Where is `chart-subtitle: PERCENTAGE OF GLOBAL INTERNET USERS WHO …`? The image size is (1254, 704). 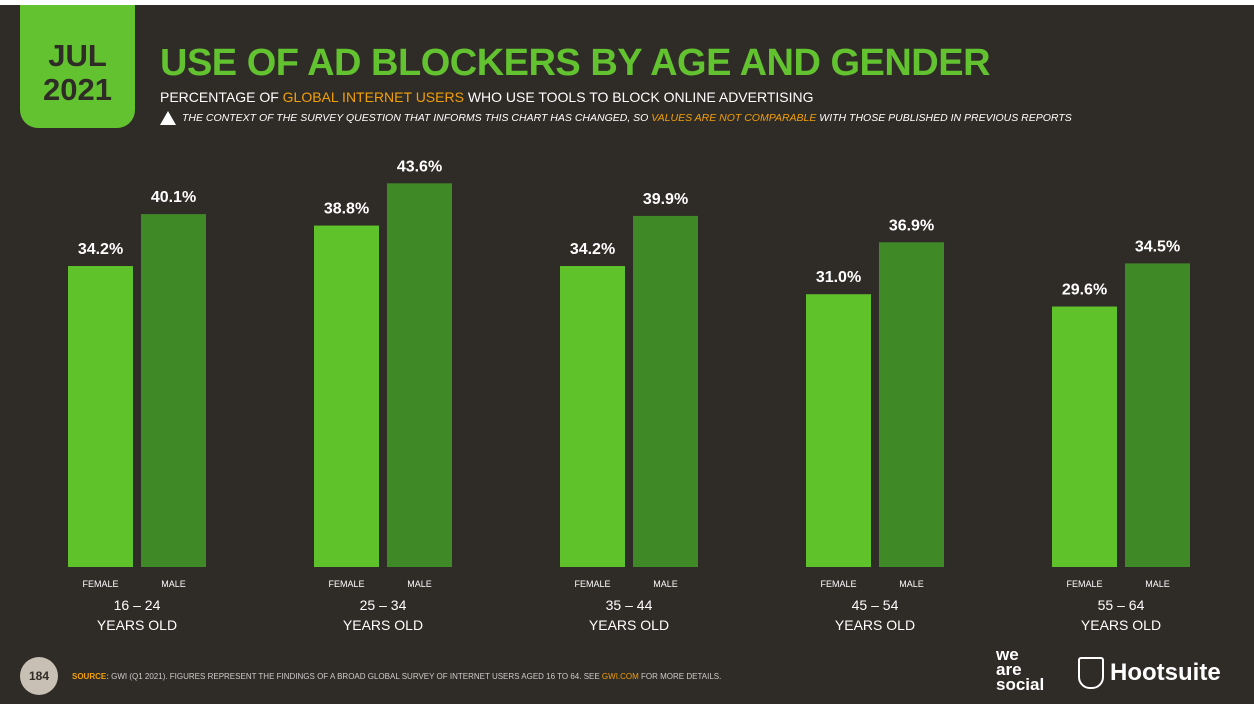
chart-subtitle: PERCENTAGE OF GLOBAL INTERNET USERS WHO … is located at coordinates (487, 97).